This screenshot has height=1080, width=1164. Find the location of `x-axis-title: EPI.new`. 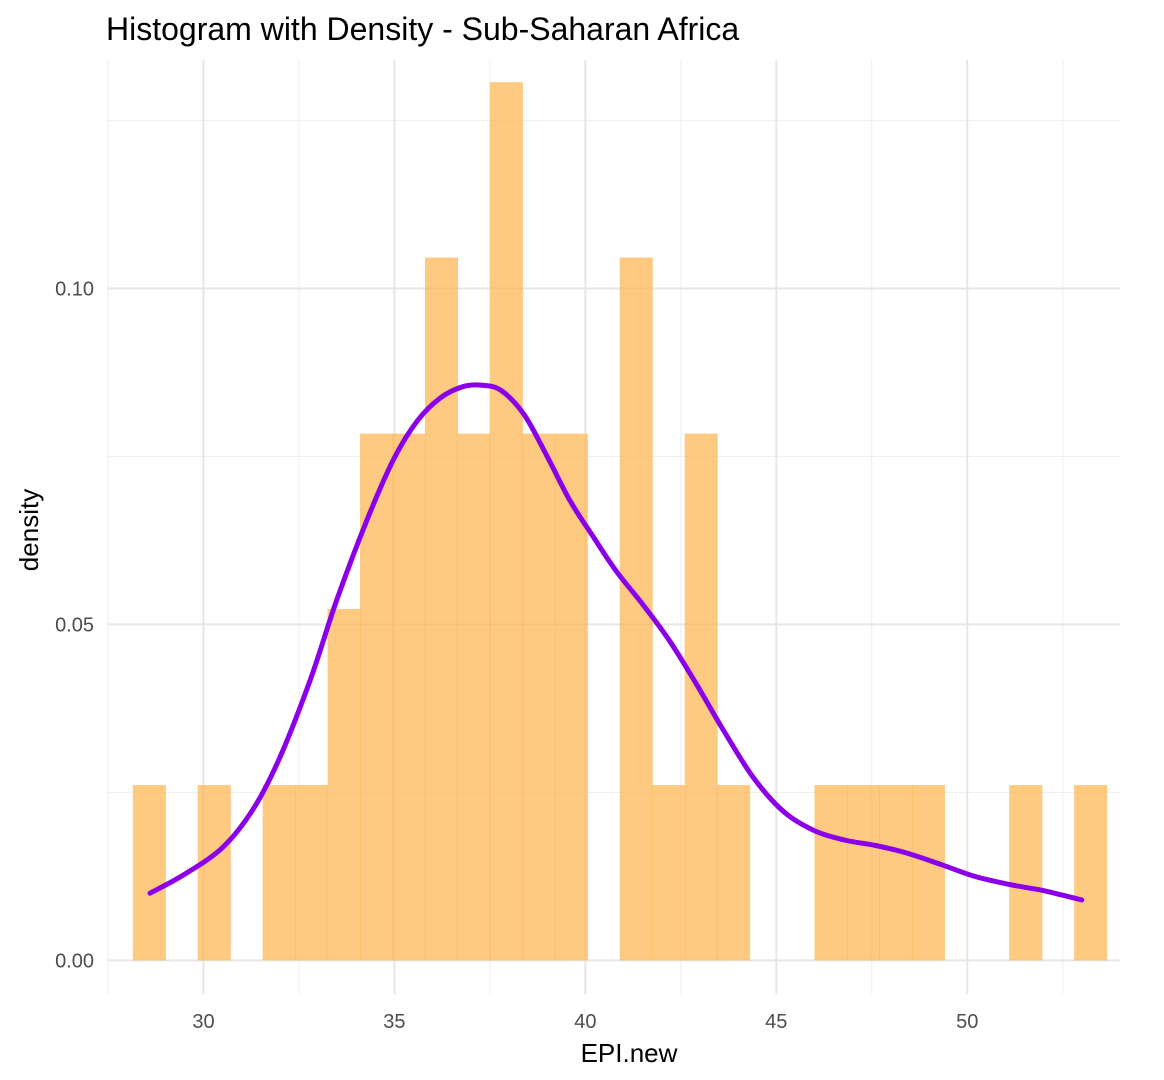

x-axis-title: EPI.new is located at coordinates (629, 1053).